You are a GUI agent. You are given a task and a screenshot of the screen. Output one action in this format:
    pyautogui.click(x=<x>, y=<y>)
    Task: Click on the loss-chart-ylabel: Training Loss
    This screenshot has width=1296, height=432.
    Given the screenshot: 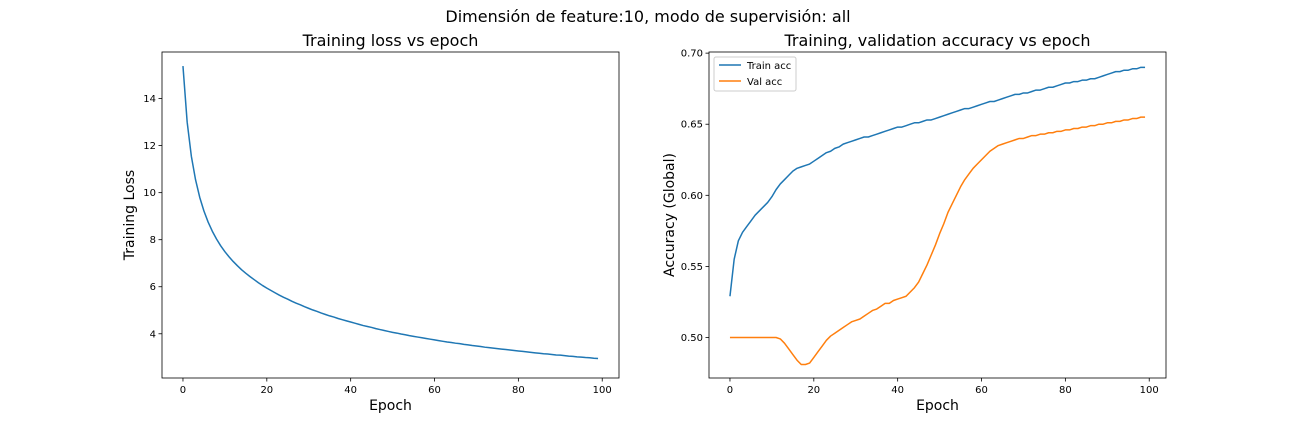 What is the action you would take?
    pyautogui.click(x=130, y=215)
    